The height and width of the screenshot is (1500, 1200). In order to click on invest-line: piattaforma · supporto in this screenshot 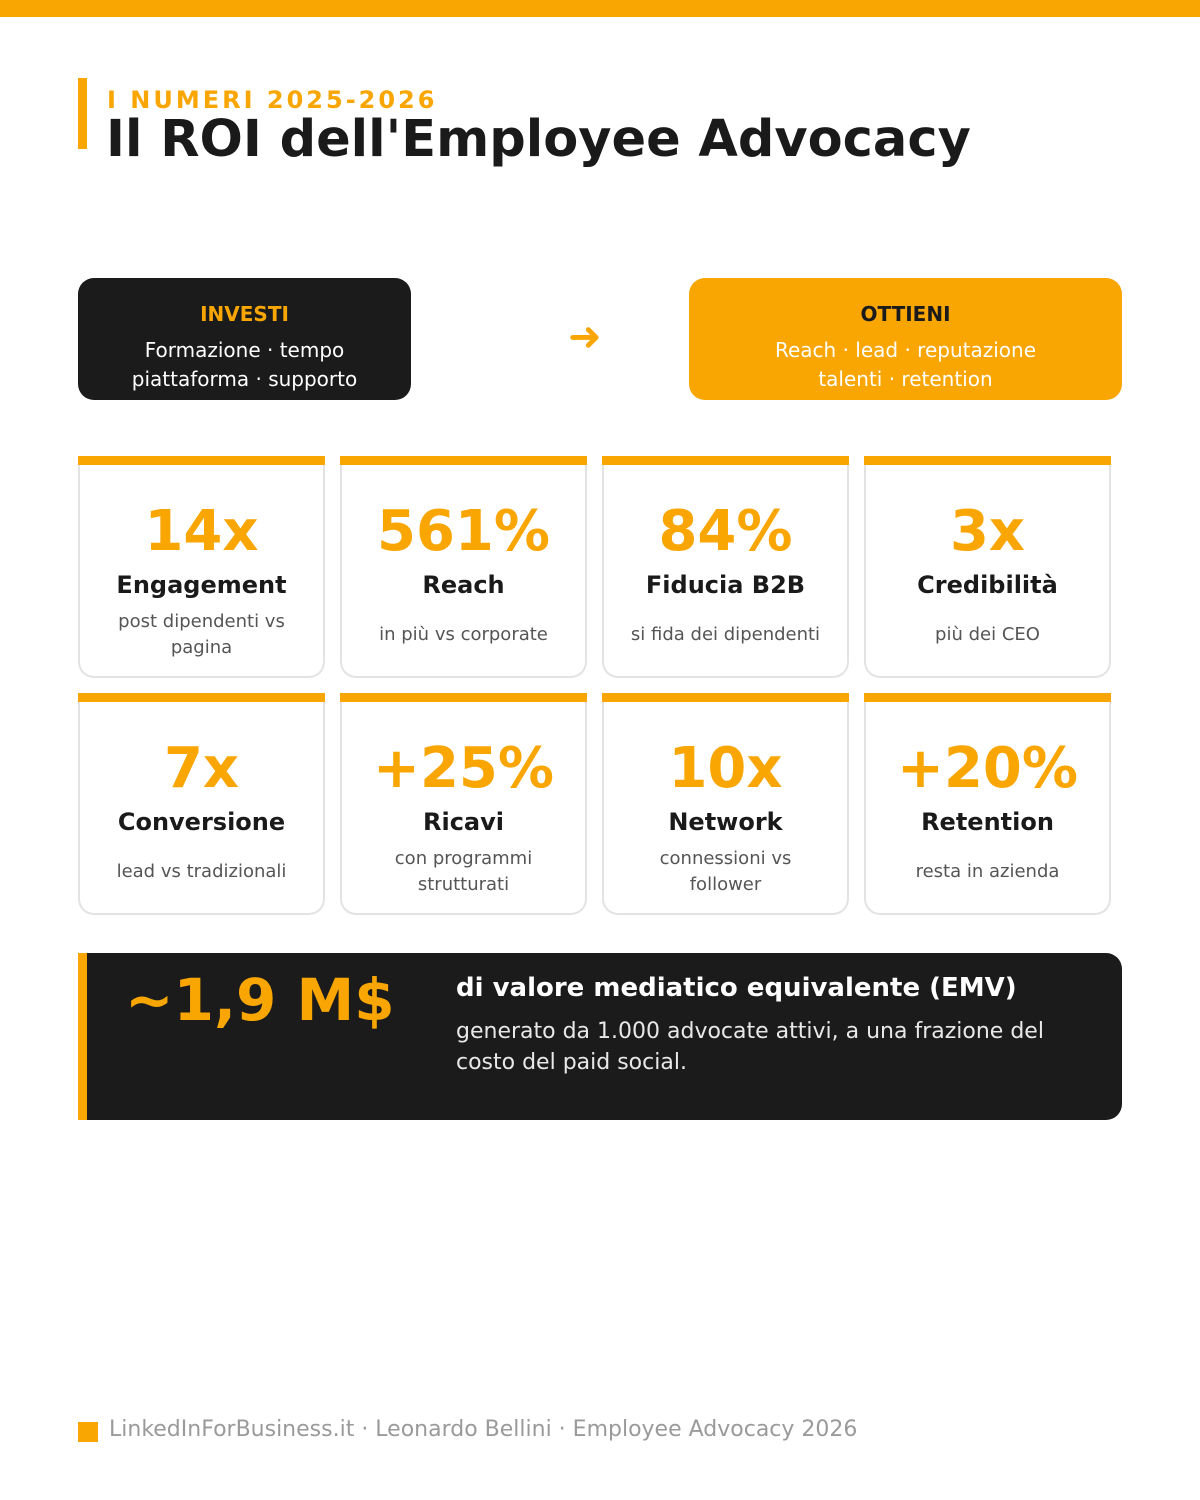, I will do `click(244, 379)`.